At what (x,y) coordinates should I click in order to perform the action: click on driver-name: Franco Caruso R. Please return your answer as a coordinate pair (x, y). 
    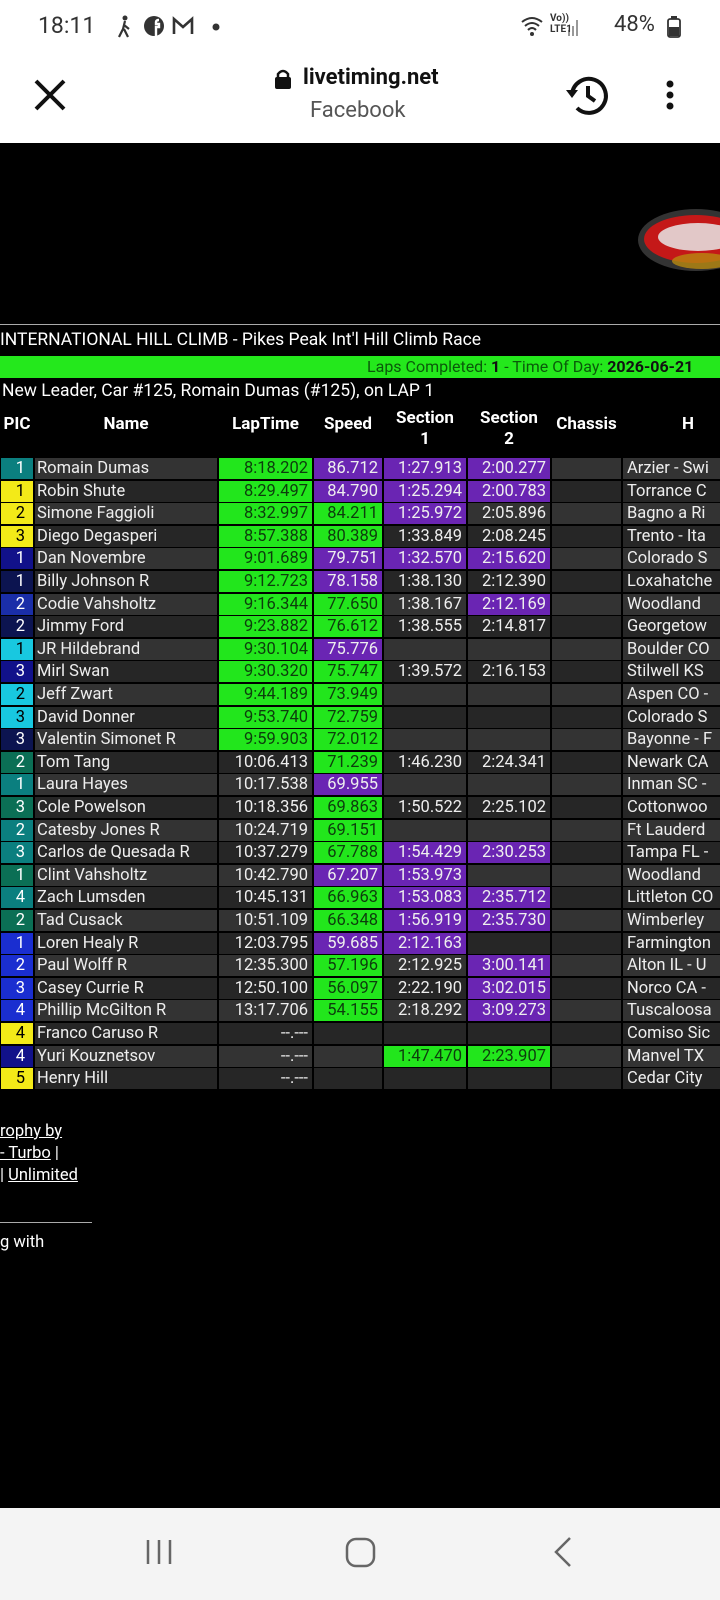
    Looking at the image, I should click on (126, 1033).